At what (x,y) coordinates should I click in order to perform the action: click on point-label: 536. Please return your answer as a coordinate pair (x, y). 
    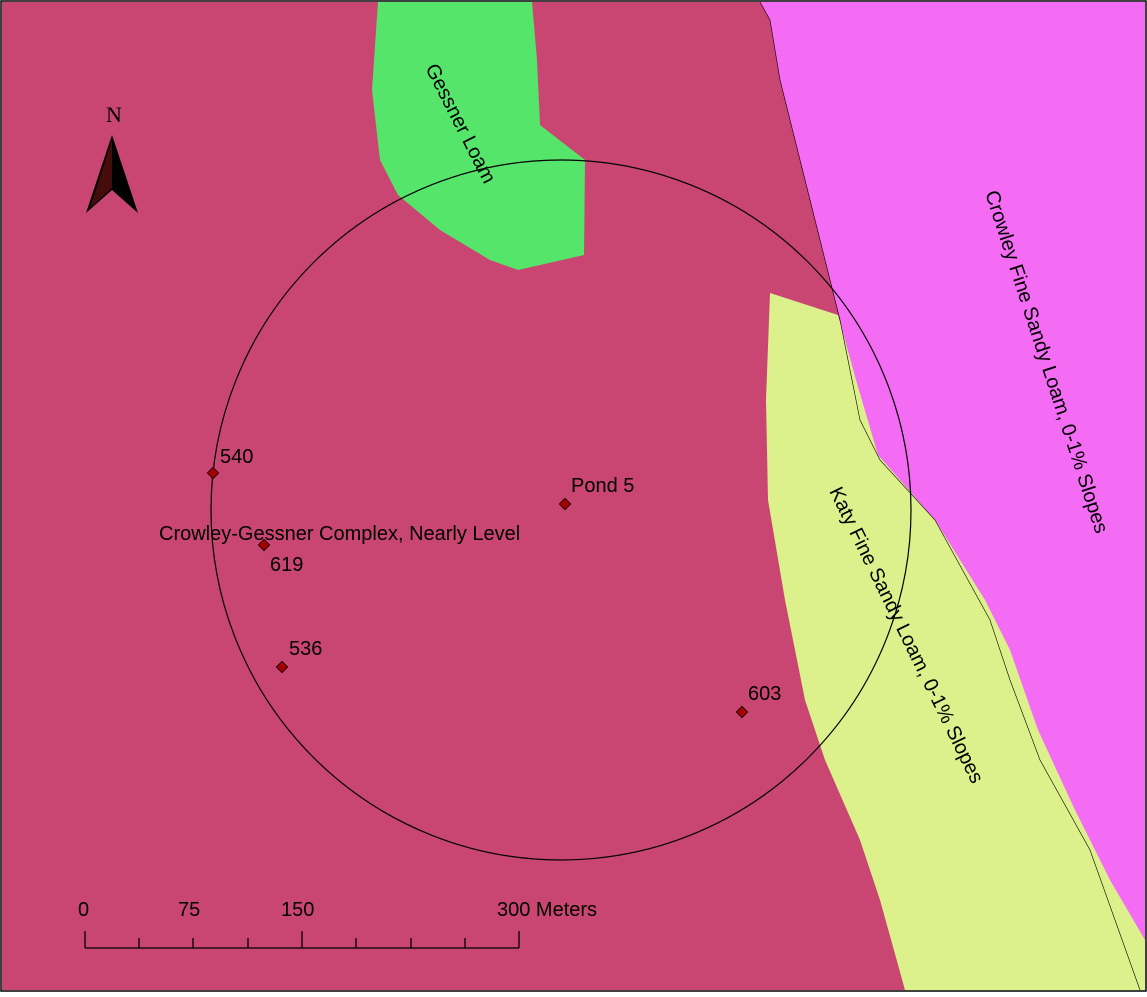
    Looking at the image, I should click on (305, 649).